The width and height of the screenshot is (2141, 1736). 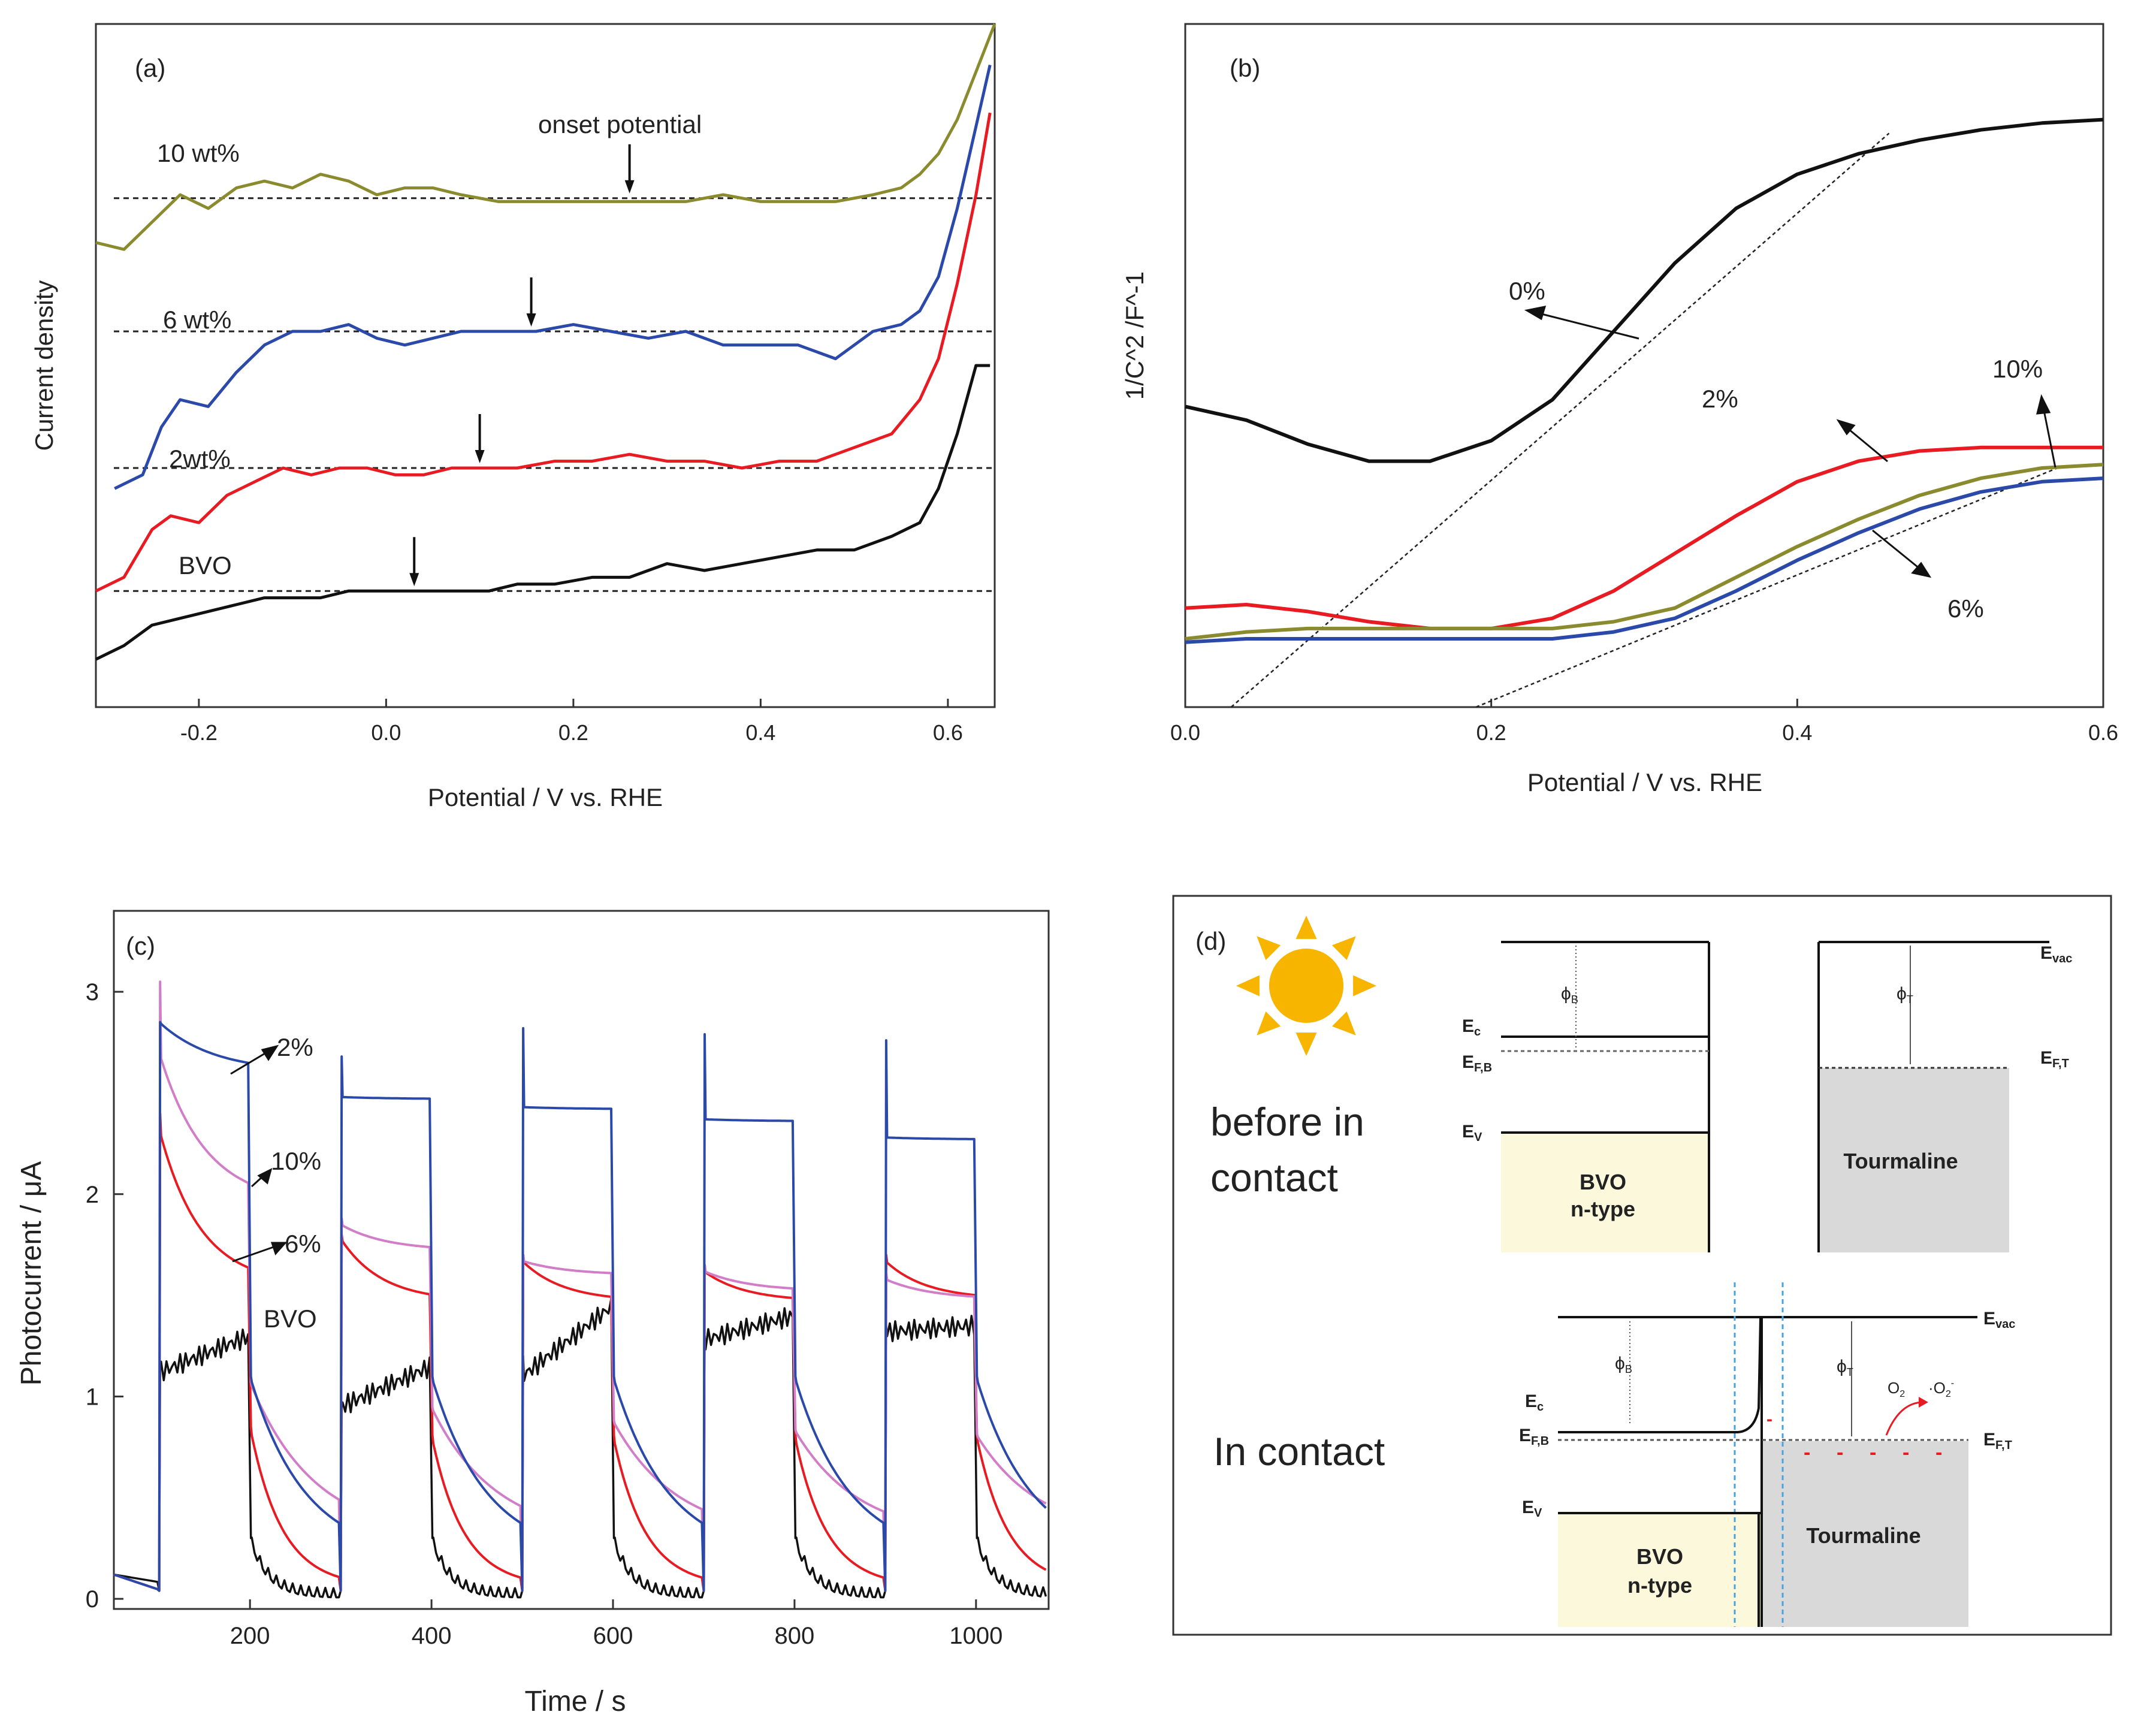 I want to click on panel-a-label-6wt: 6 wt%, so click(x=197, y=320).